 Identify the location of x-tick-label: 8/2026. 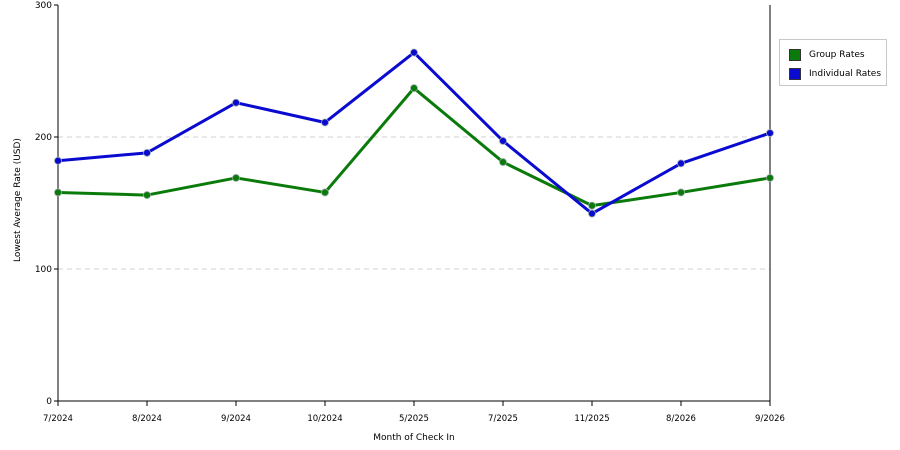
(681, 419).